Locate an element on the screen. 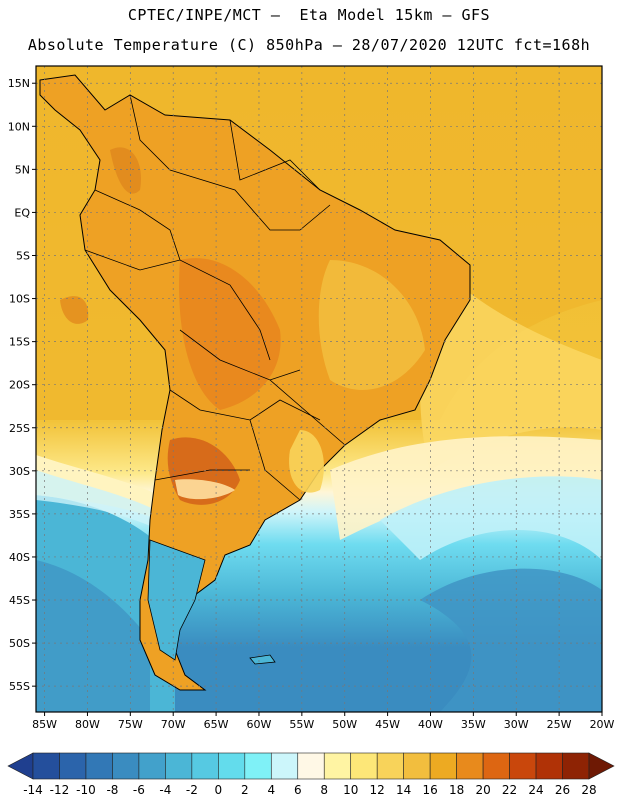 The height and width of the screenshot is (800, 618). lat-tick-label: 20S is located at coordinates (19, 385).